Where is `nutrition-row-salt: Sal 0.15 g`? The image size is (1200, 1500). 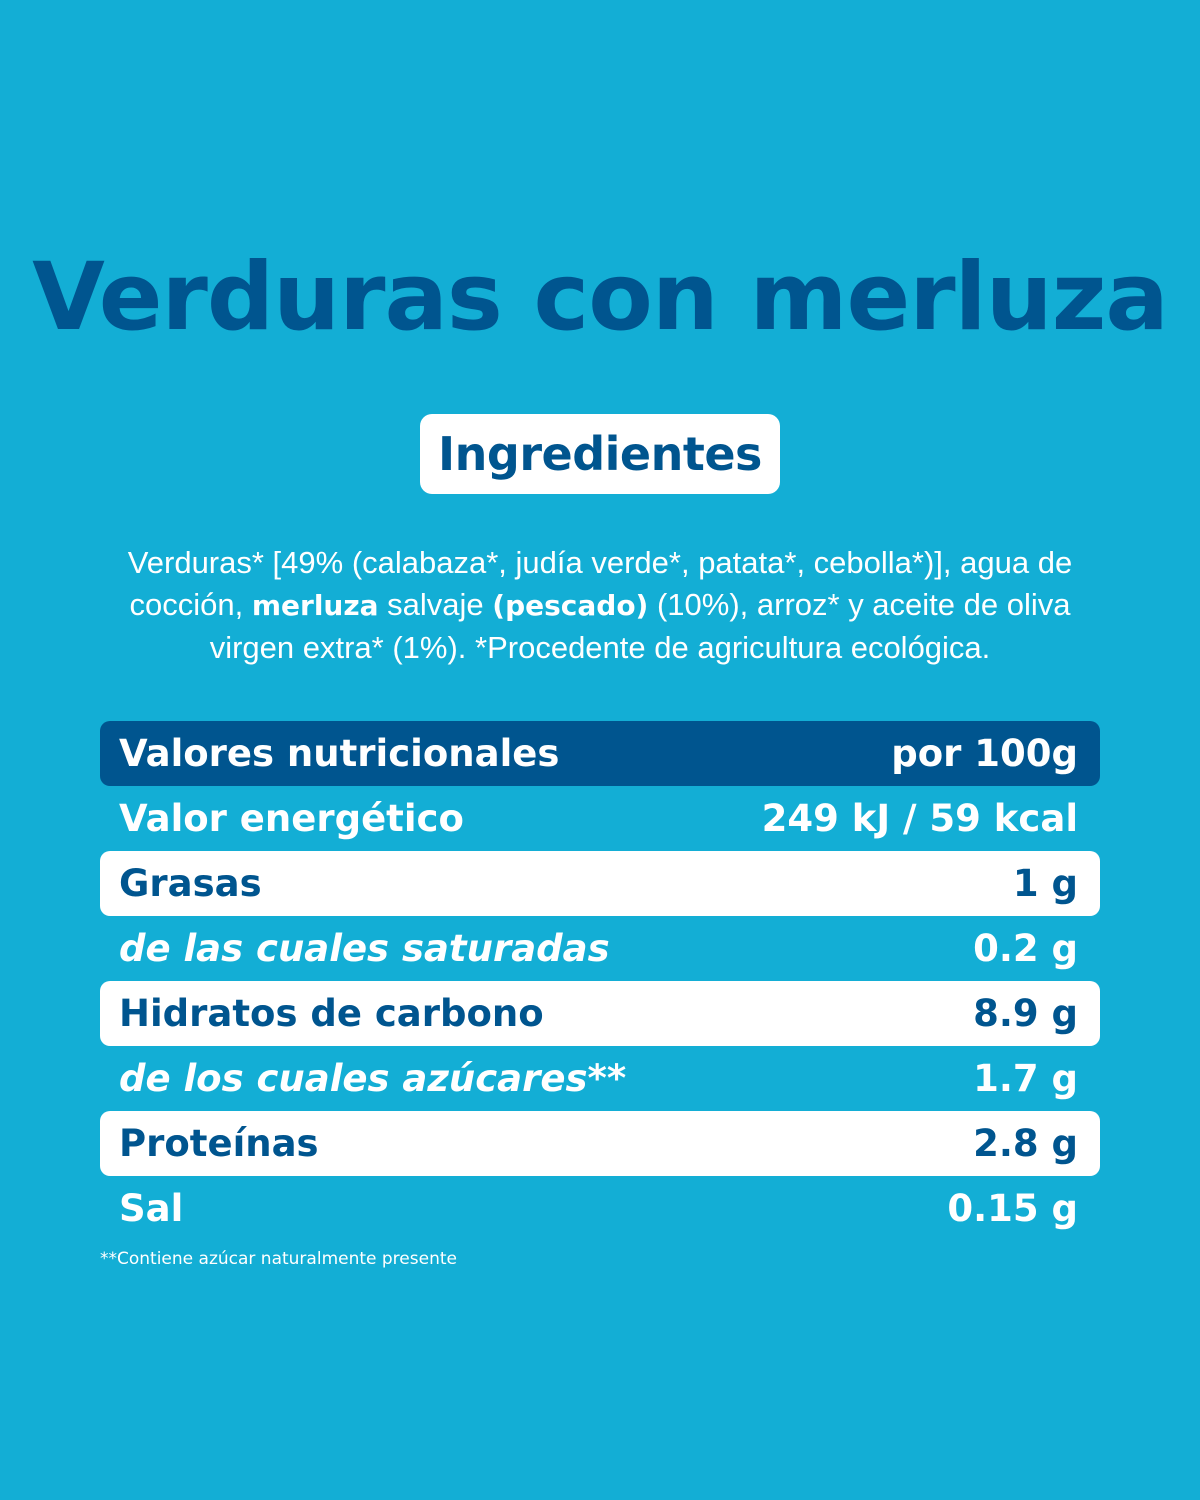 nutrition-row-salt: Sal 0.15 g is located at coordinates (600, 1208).